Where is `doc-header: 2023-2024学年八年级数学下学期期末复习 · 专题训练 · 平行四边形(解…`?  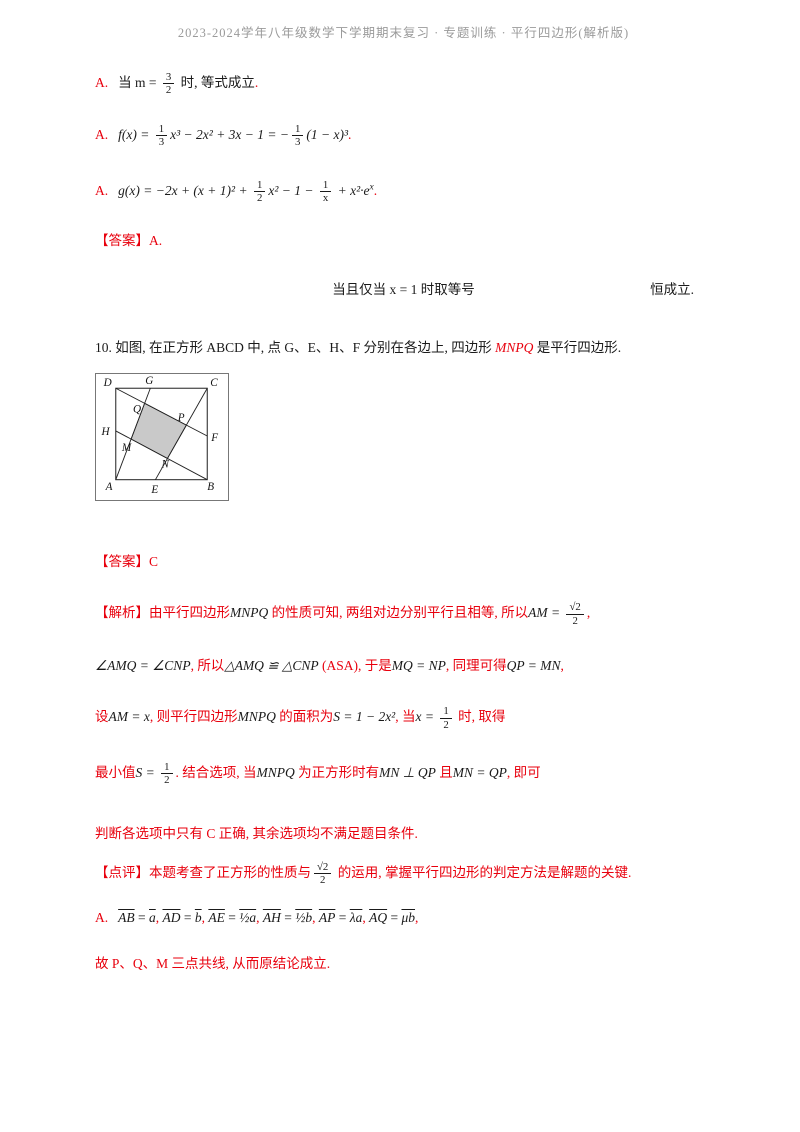 doc-header: 2023-2024学年八年级数学下学期期末复习 · 专题训练 · 平行四边形(解… is located at coordinates (403, 33).